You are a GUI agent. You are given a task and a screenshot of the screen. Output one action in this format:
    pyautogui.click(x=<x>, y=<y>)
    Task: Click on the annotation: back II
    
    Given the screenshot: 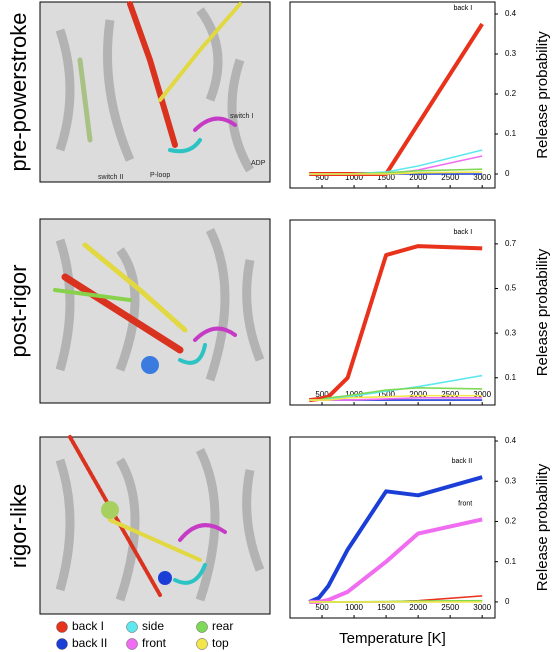 What is the action you would take?
    pyautogui.click(x=462, y=461)
    